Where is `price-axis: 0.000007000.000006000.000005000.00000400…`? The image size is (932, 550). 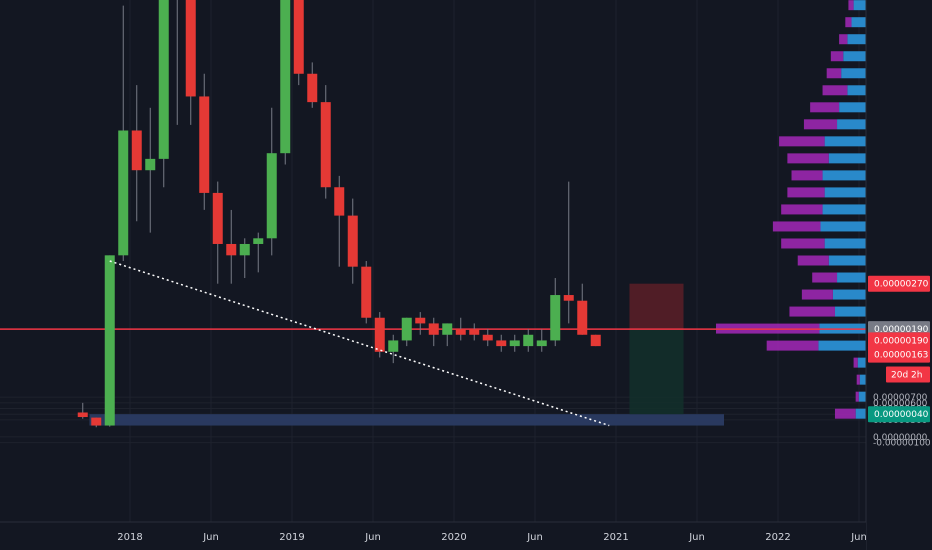 price-axis: 0.000007000.000006000.000005000.00000400… is located at coordinates (898, 275).